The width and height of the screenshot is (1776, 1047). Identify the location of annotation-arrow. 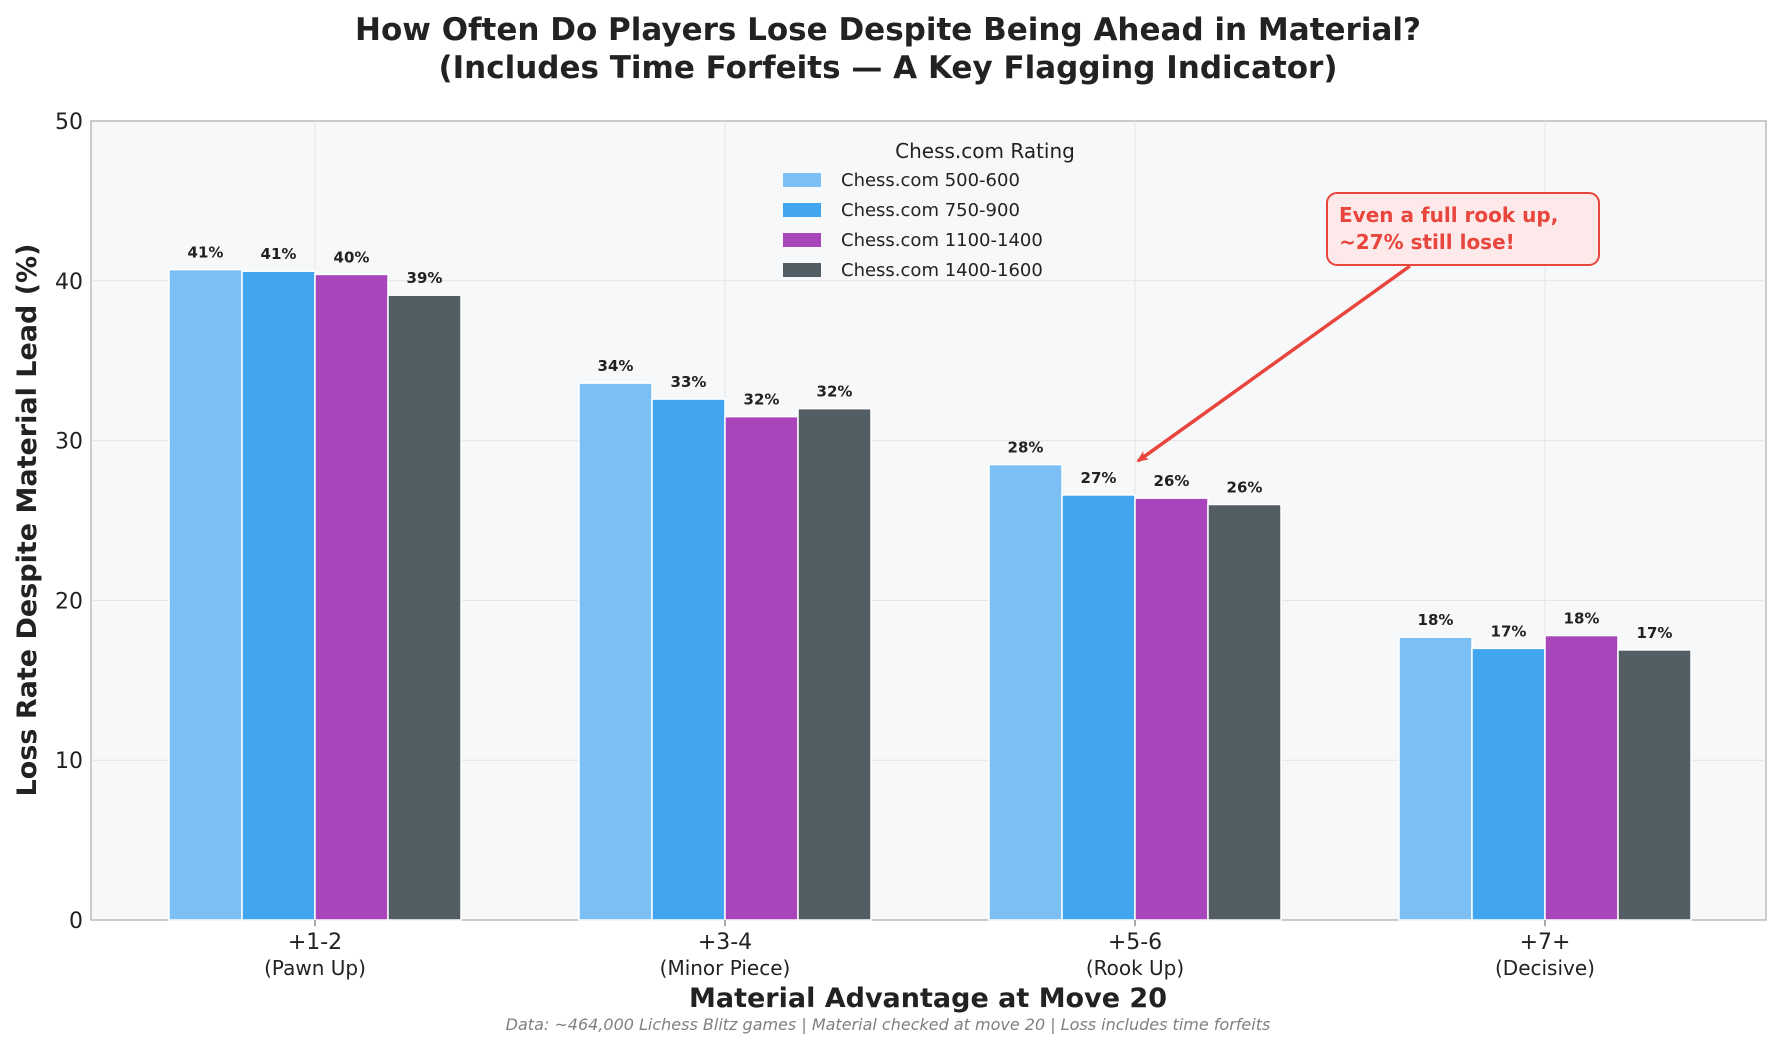
(1274, 363).